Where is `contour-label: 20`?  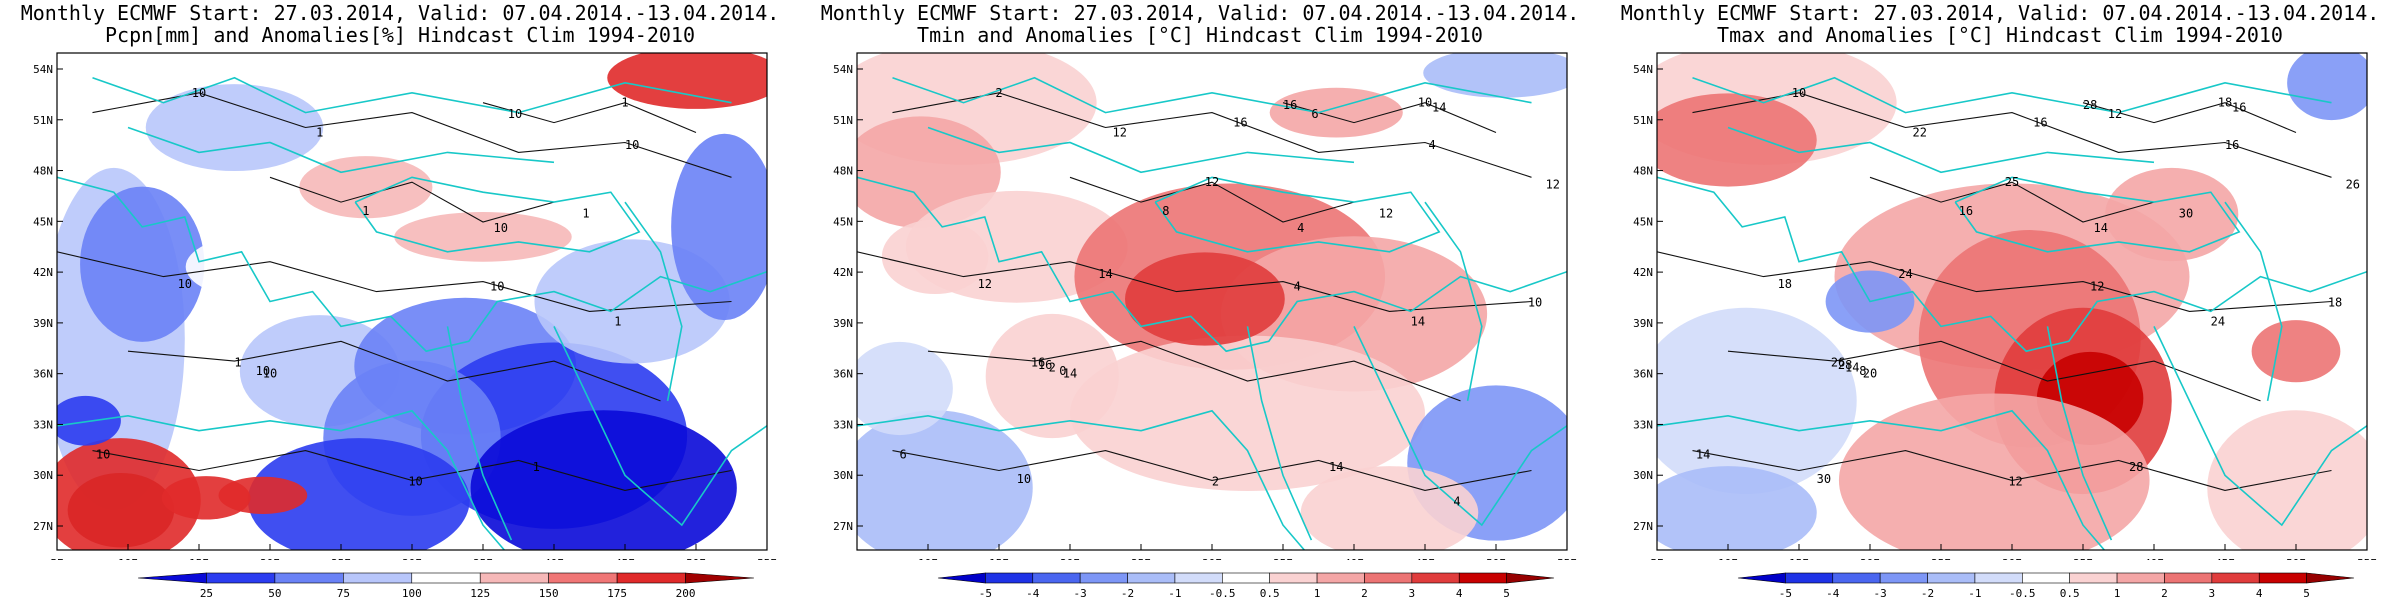
contour-label: 20 is located at coordinates (1870, 374).